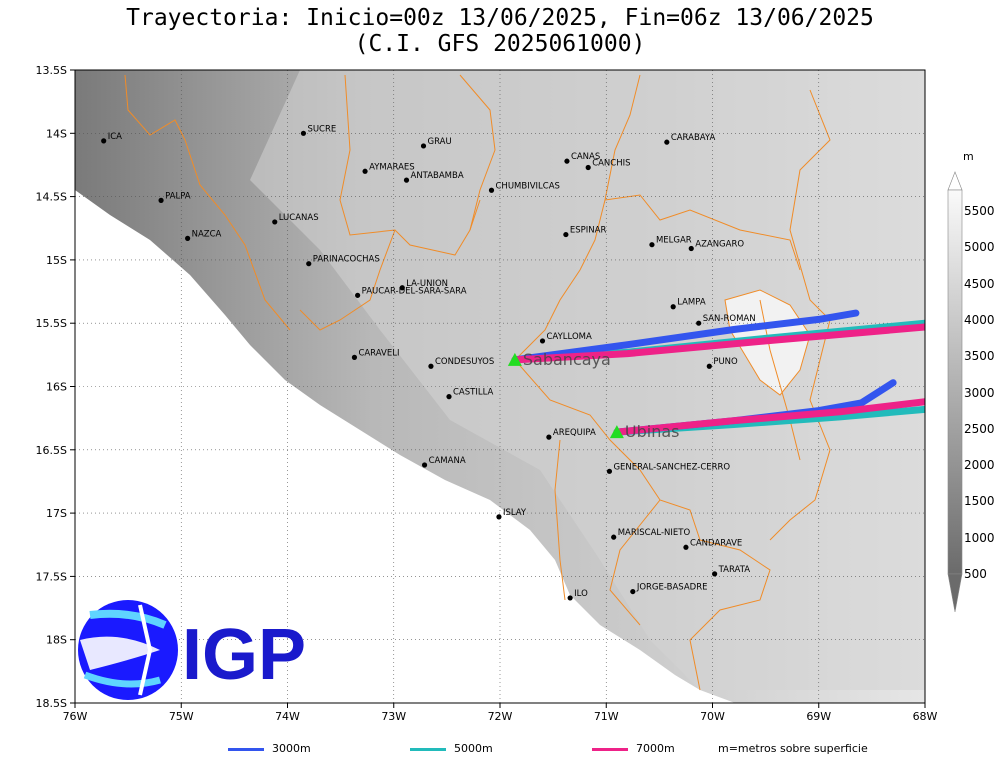 The height and width of the screenshot is (772, 1000). I want to click on city-label: JORGE-BASADRE, so click(672, 588).